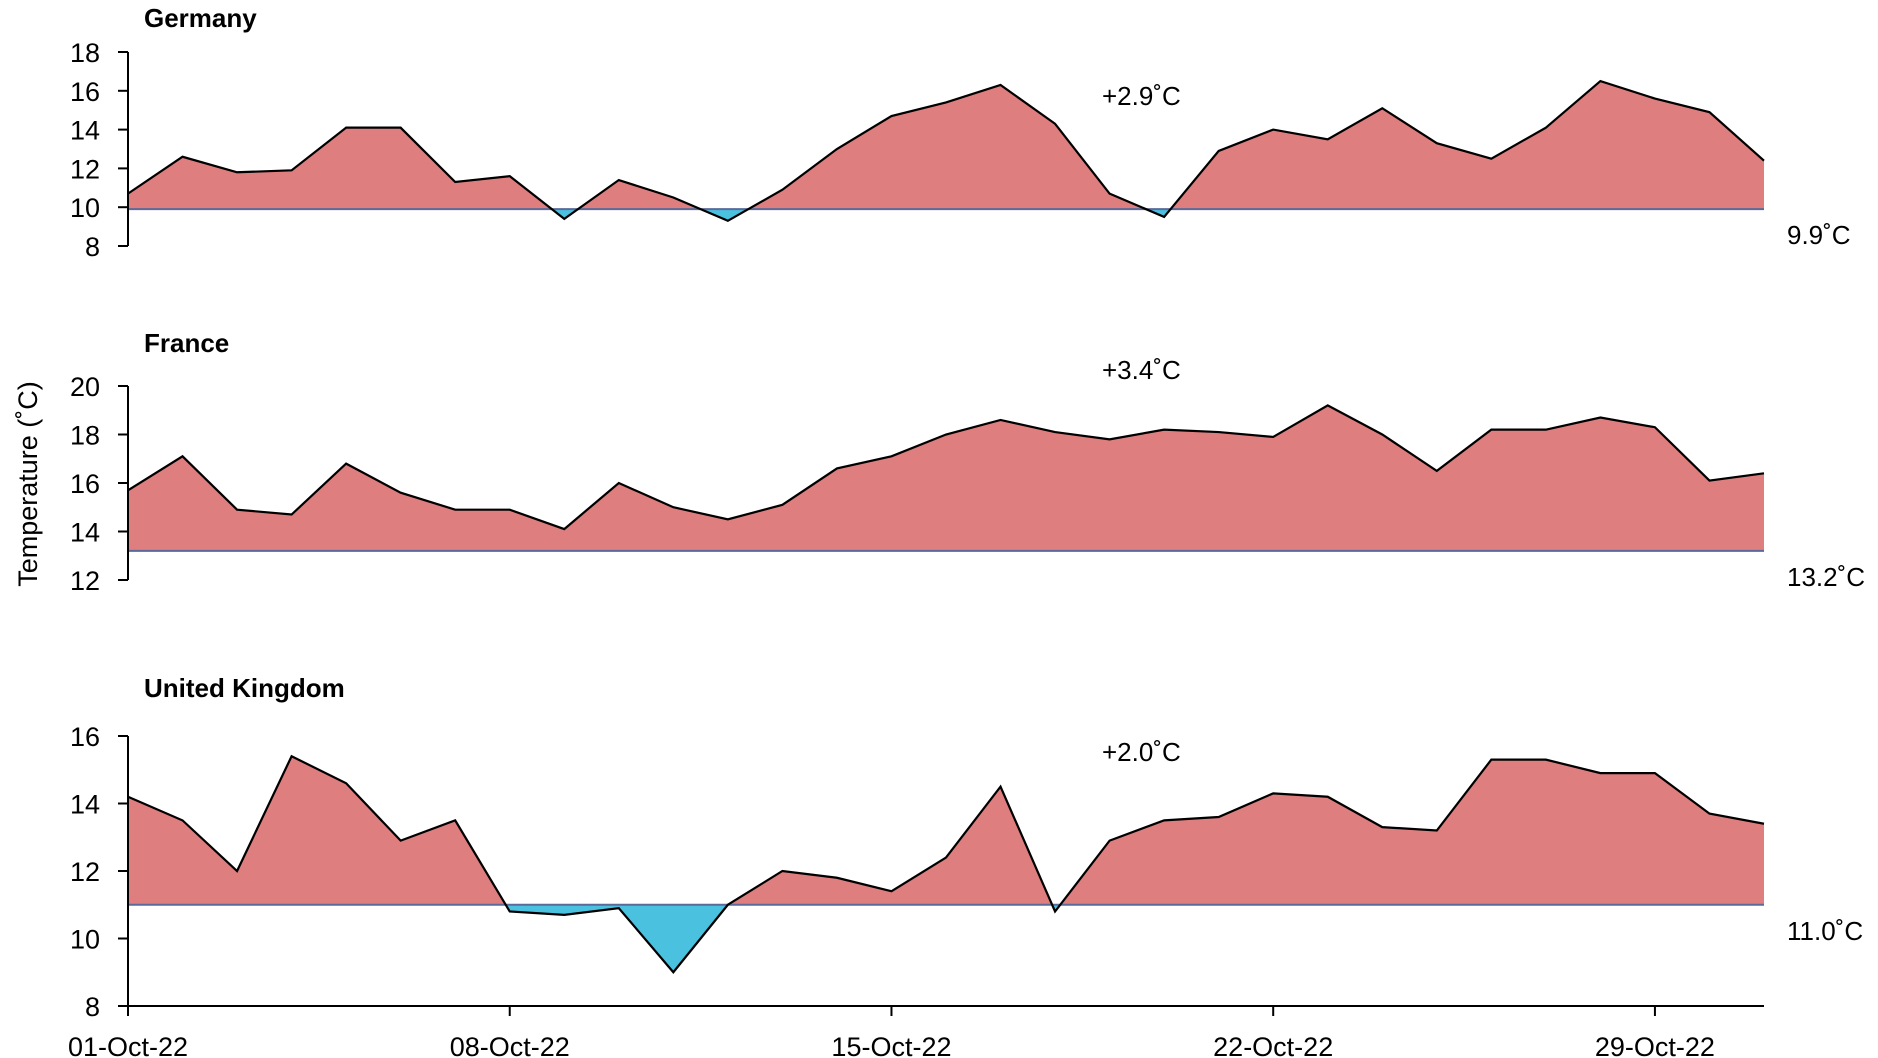 Image resolution: width=1878 pixels, height=1058 pixels. I want to click on baseline-label: 9.9˚C, so click(1819, 235).